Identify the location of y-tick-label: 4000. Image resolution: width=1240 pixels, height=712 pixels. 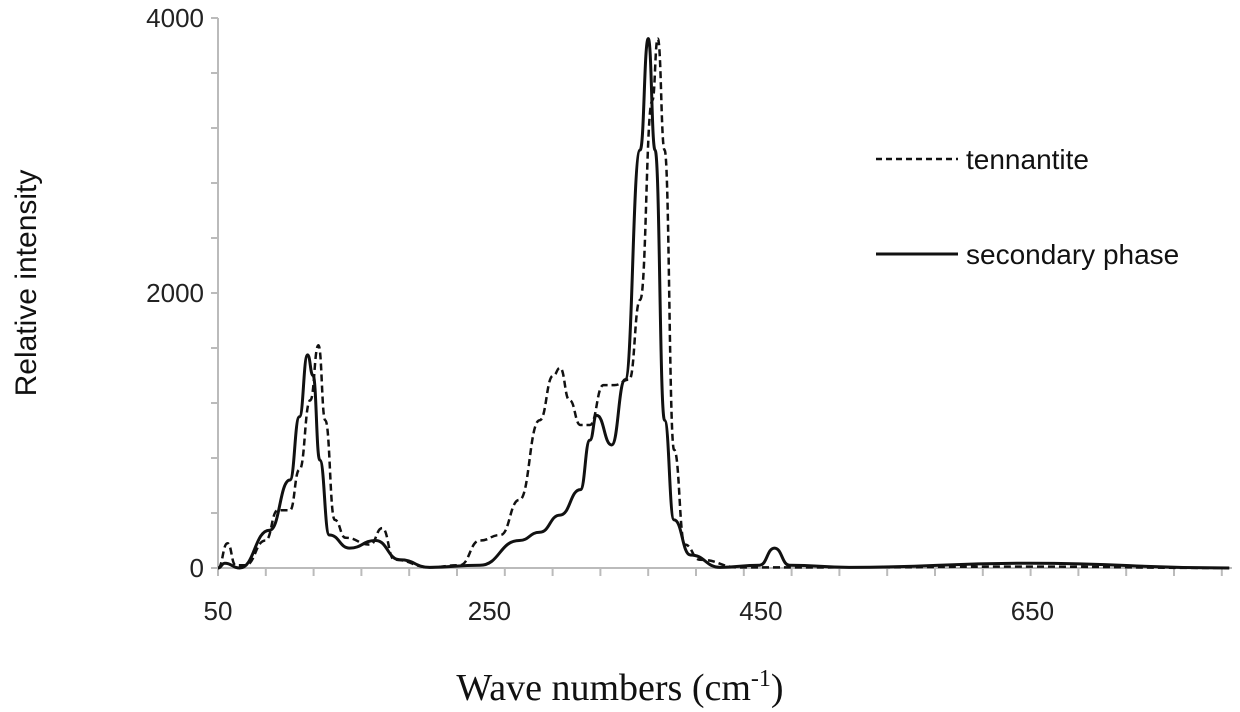
(175, 18).